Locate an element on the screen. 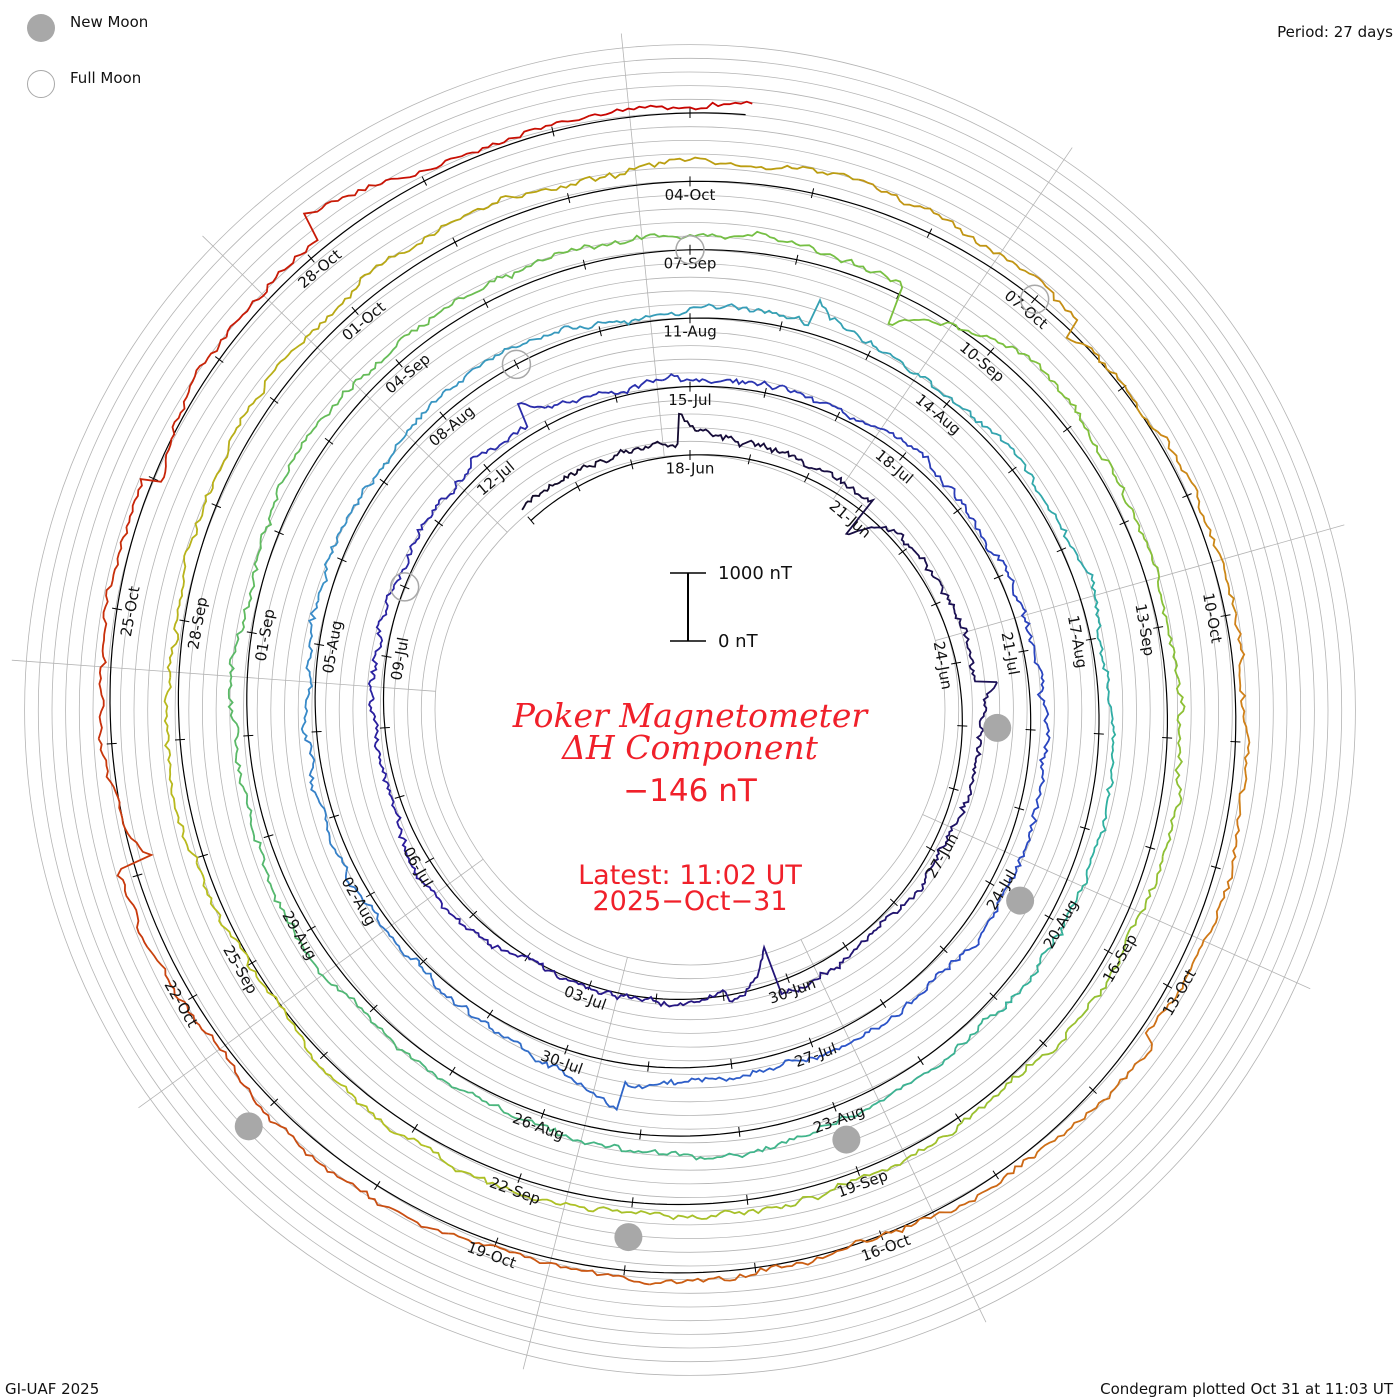  grid-circle is located at coordinates (690, 710).